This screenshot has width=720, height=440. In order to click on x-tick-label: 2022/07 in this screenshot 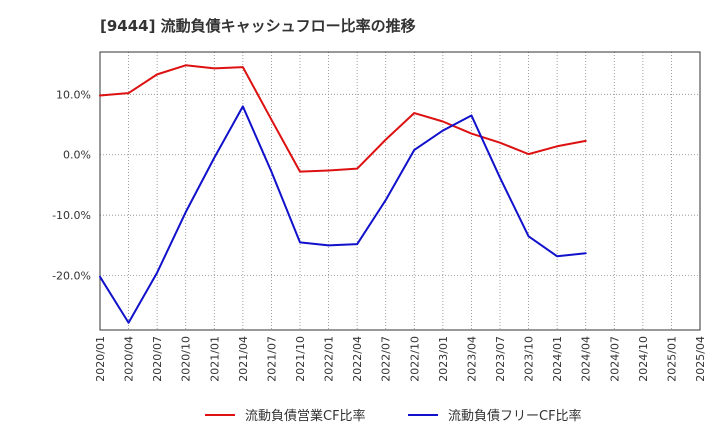, I will do `click(386, 359)`.